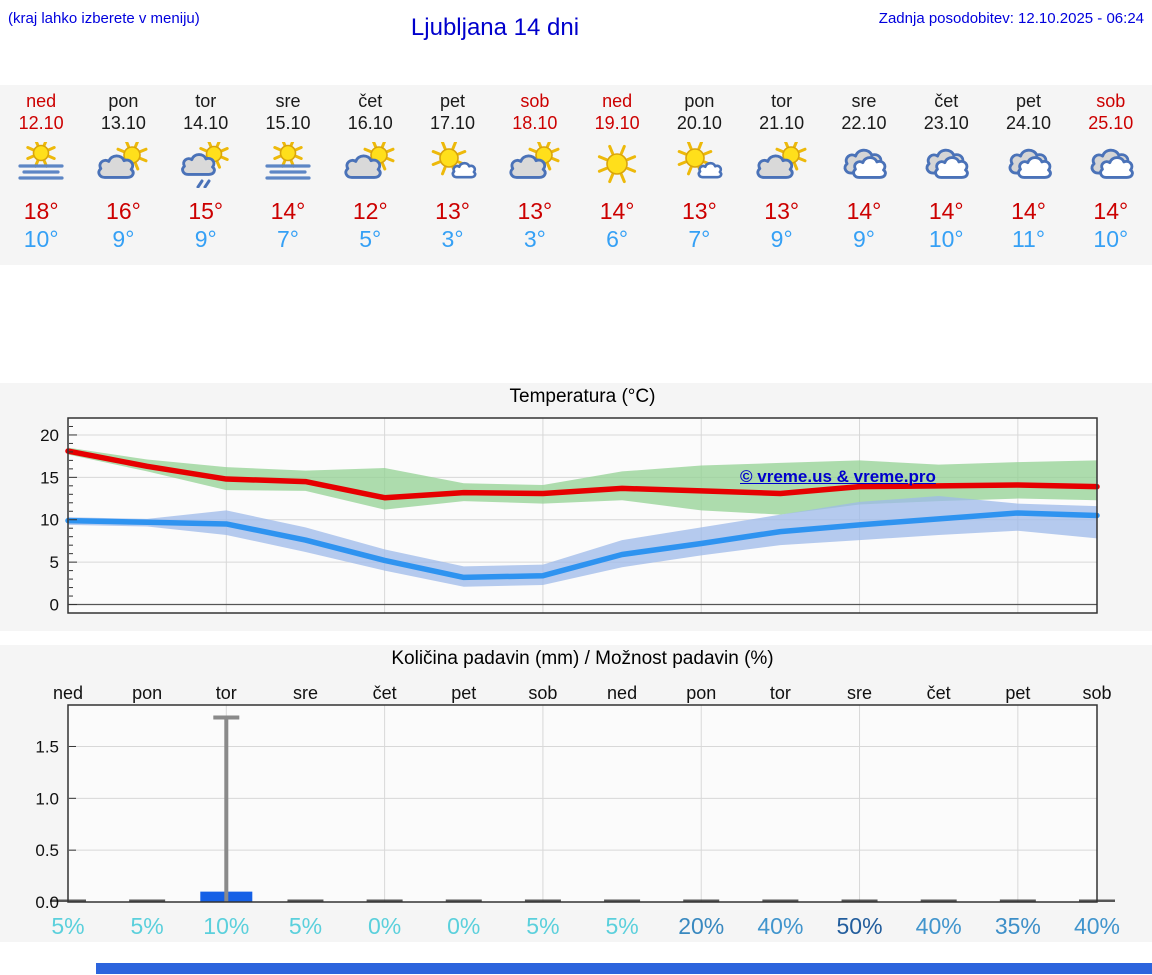 This screenshot has height=975, width=1152. I want to click on y-tick-label: 0.0, so click(47, 902).